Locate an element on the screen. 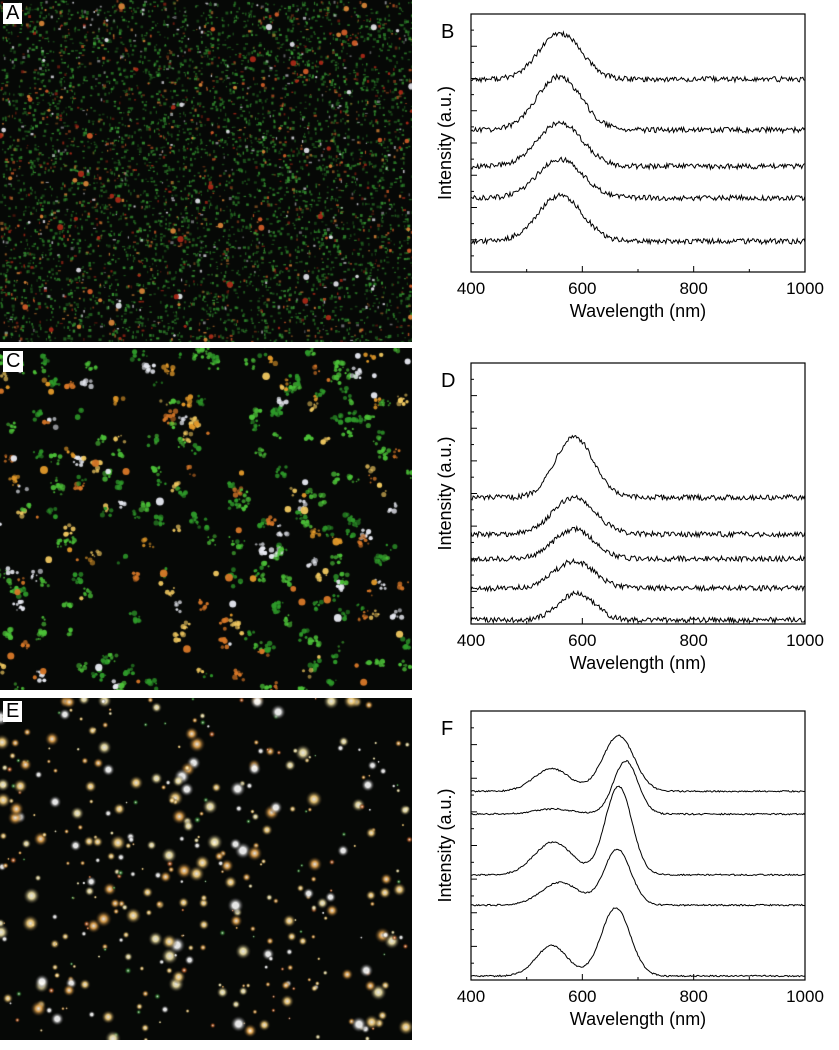 Image resolution: width=839 pixels, height=1050 pixels. panel-label-d: D is located at coordinates (448, 381).